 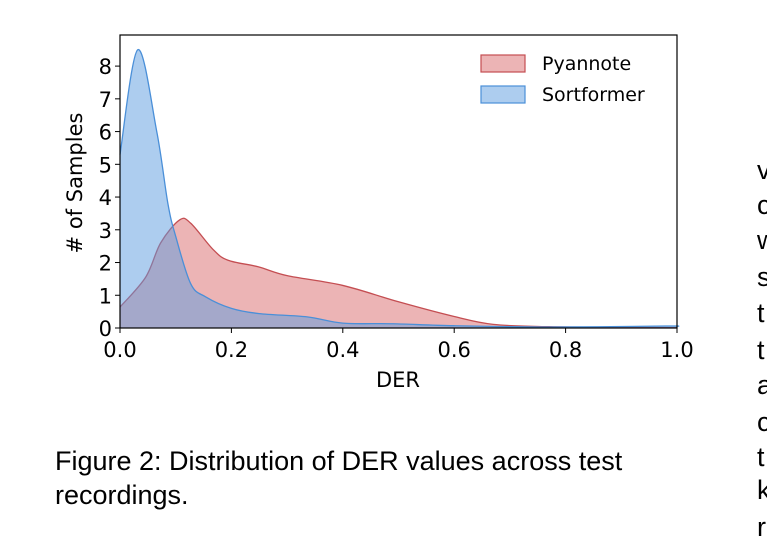 I want to click on x-axis-label: DER, so click(x=398, y=380).